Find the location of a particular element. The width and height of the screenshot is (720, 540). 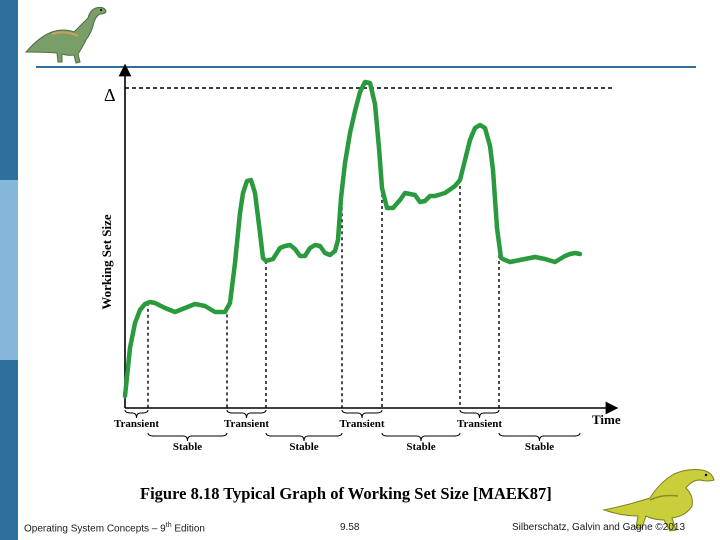

accent-bar-segment-middle is located at coordinates (9, 270).